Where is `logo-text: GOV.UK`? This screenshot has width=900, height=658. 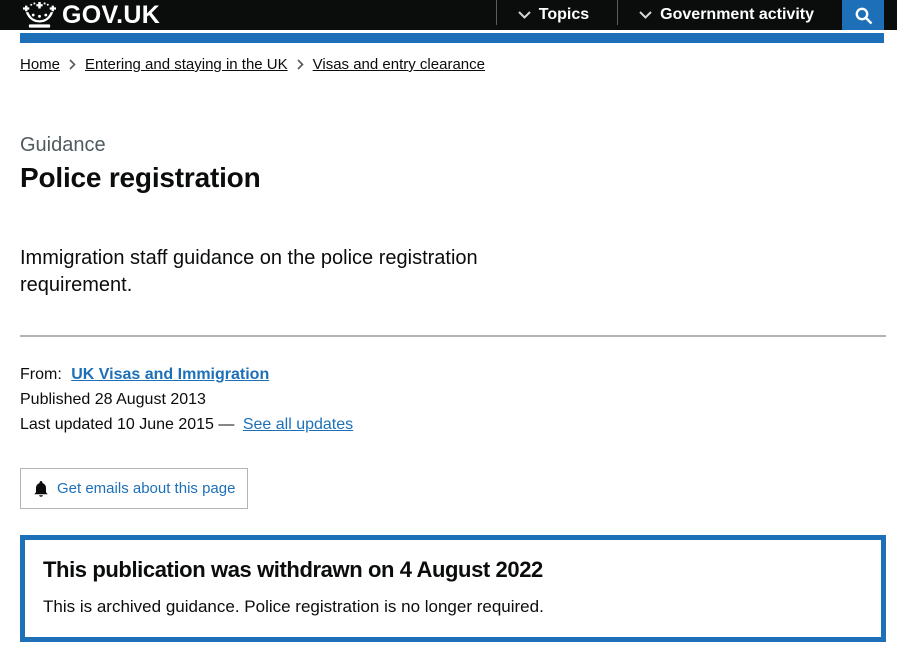 logo-text: GOV.UK is located at coordinates (111, 14).